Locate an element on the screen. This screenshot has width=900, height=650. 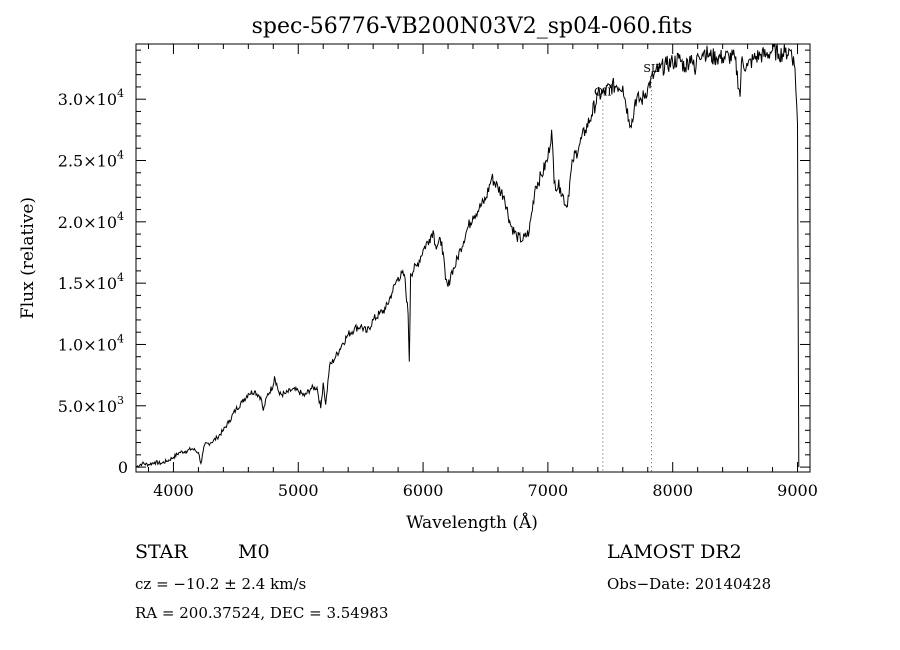
y-tick-label: 5.0×10³ is located at coordinates (91, 405).